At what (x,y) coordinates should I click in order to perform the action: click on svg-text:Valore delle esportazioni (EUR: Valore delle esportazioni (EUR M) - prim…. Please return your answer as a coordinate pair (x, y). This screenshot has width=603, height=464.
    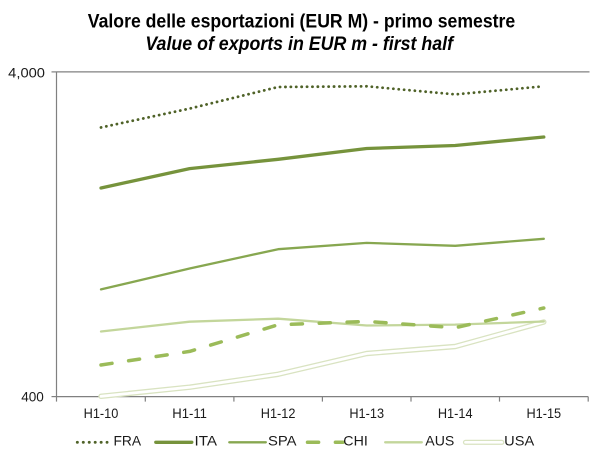
    Looking at the image, I should click on (301, 21).